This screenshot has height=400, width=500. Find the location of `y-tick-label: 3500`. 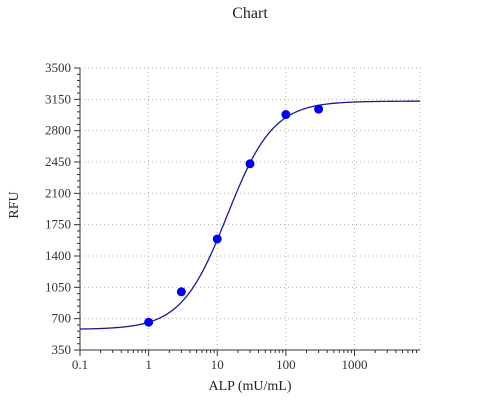

y-tick-label: 3500 is located at coordinates (58, 67).